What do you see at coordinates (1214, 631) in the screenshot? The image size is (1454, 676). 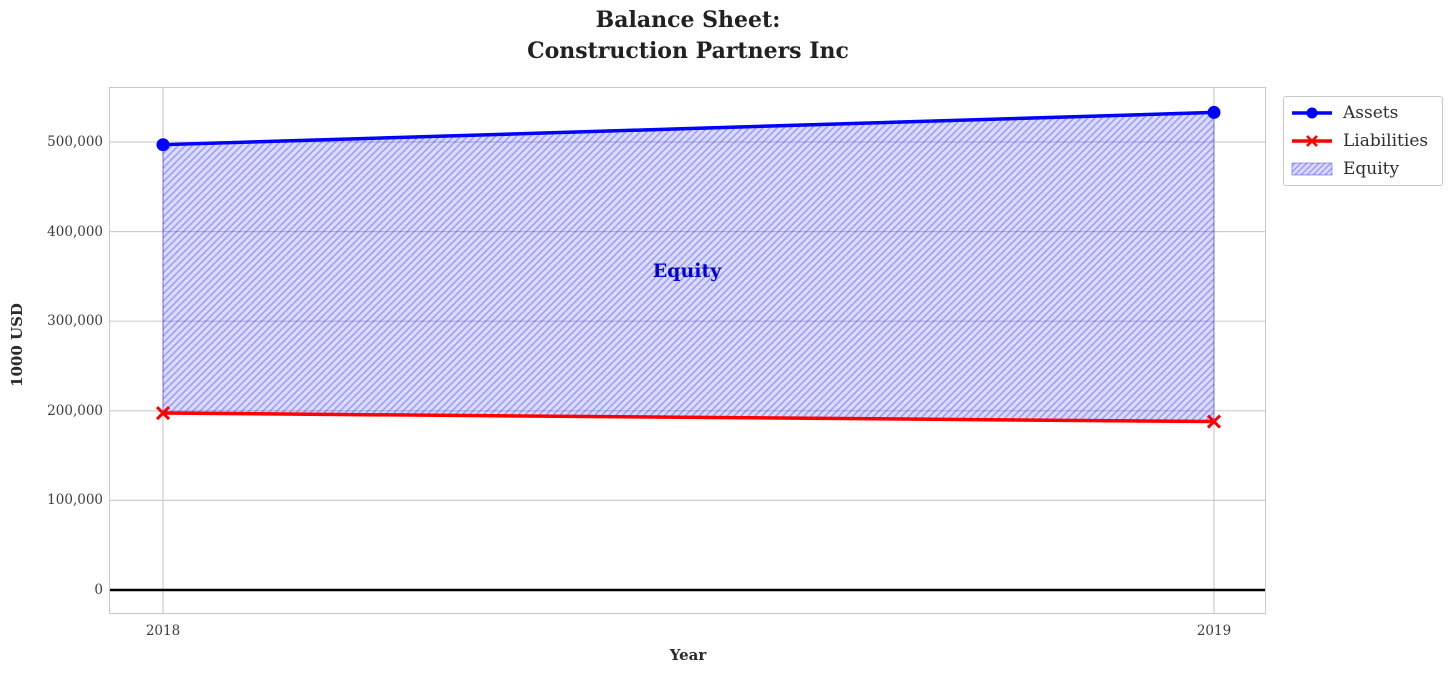 I see `x-tick-label: 2019` at bounding box center [1214, 631].